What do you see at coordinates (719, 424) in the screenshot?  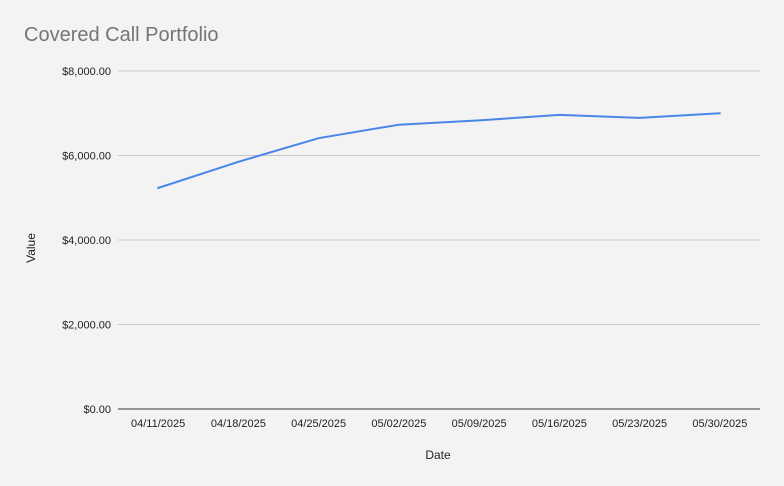 I see `x-tick-label: 05/30/2025` at bounding box center [719, 424].